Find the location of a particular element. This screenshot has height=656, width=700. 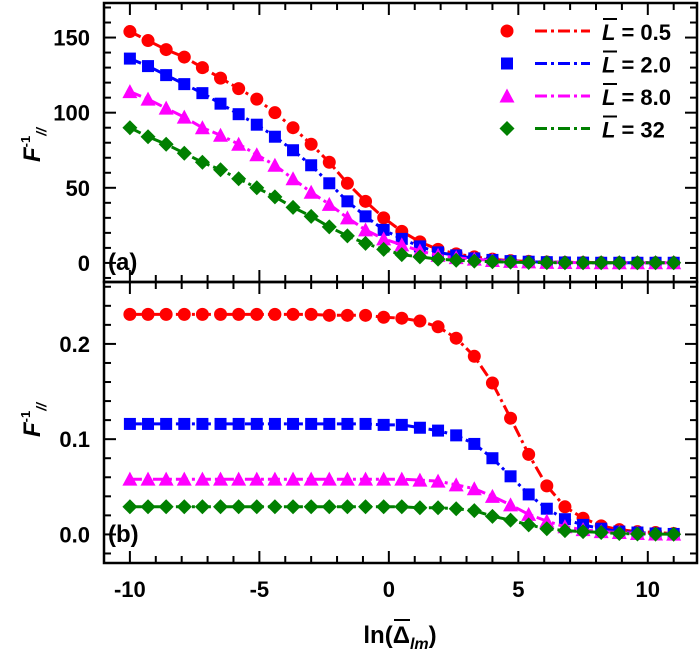

legend-label: L = 32 is located at coordinates (633, 130).